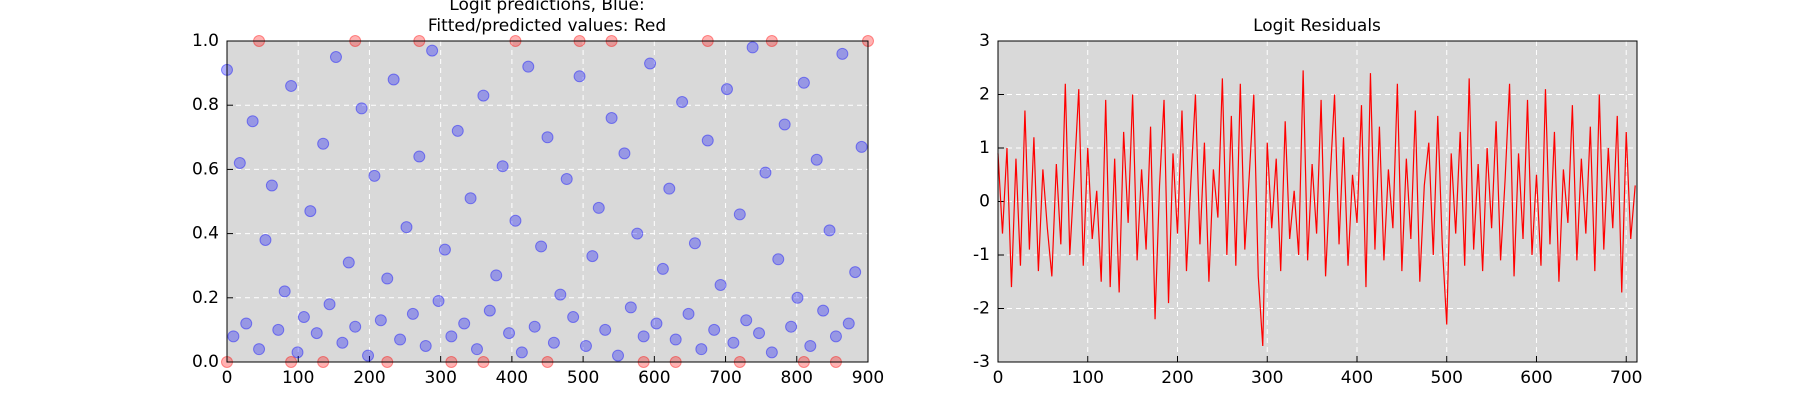 The height and width of the screenshot is (400, 1800). Describe the element at coordinates (1317, 26) in the screenshot. I see `chart-title: Logit Residuals` at that location.